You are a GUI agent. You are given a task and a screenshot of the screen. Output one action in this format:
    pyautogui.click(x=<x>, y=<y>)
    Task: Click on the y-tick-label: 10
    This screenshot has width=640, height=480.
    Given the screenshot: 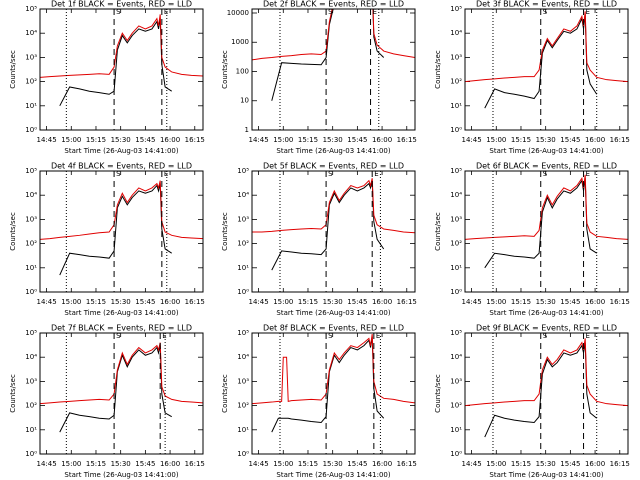 What is the action you would take?
    pyautogui.click(x=244, y=101)
    